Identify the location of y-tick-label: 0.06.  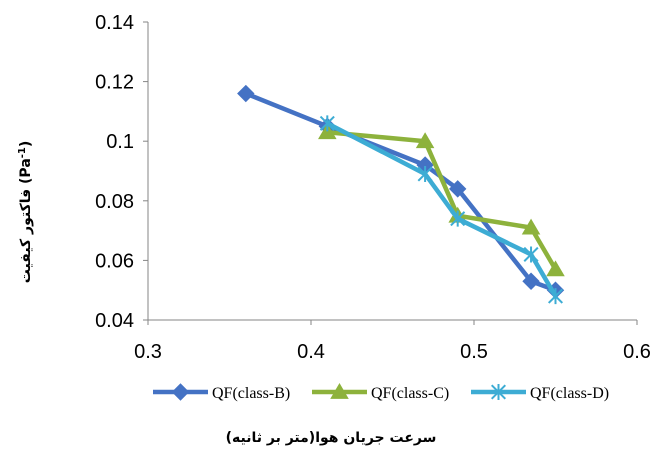
(114, 261).